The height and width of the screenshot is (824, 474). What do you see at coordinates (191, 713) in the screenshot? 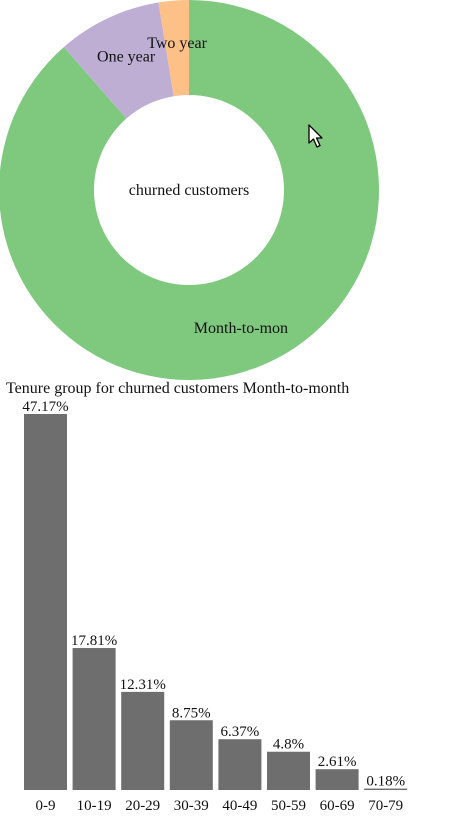
I see `bar-value-label-30-39: 8.75%` at bounding box center [191, 713].